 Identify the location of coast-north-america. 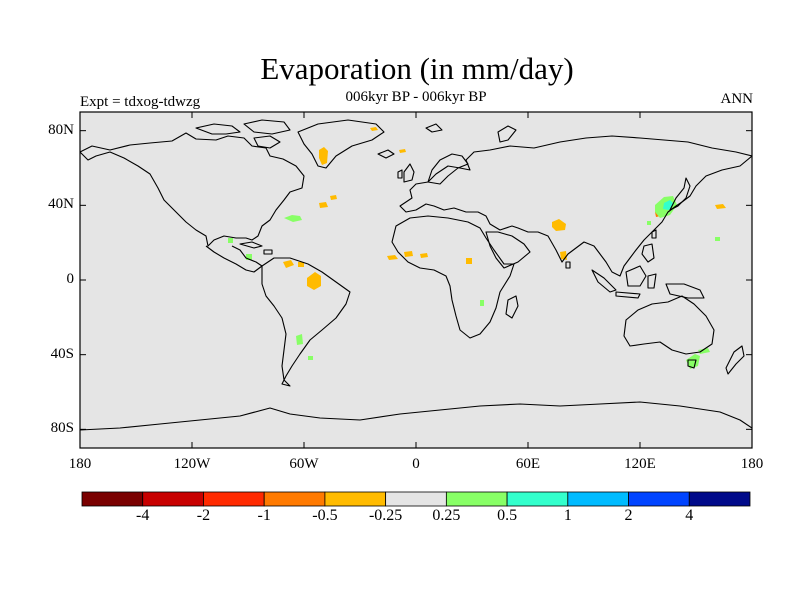
(192, 189).